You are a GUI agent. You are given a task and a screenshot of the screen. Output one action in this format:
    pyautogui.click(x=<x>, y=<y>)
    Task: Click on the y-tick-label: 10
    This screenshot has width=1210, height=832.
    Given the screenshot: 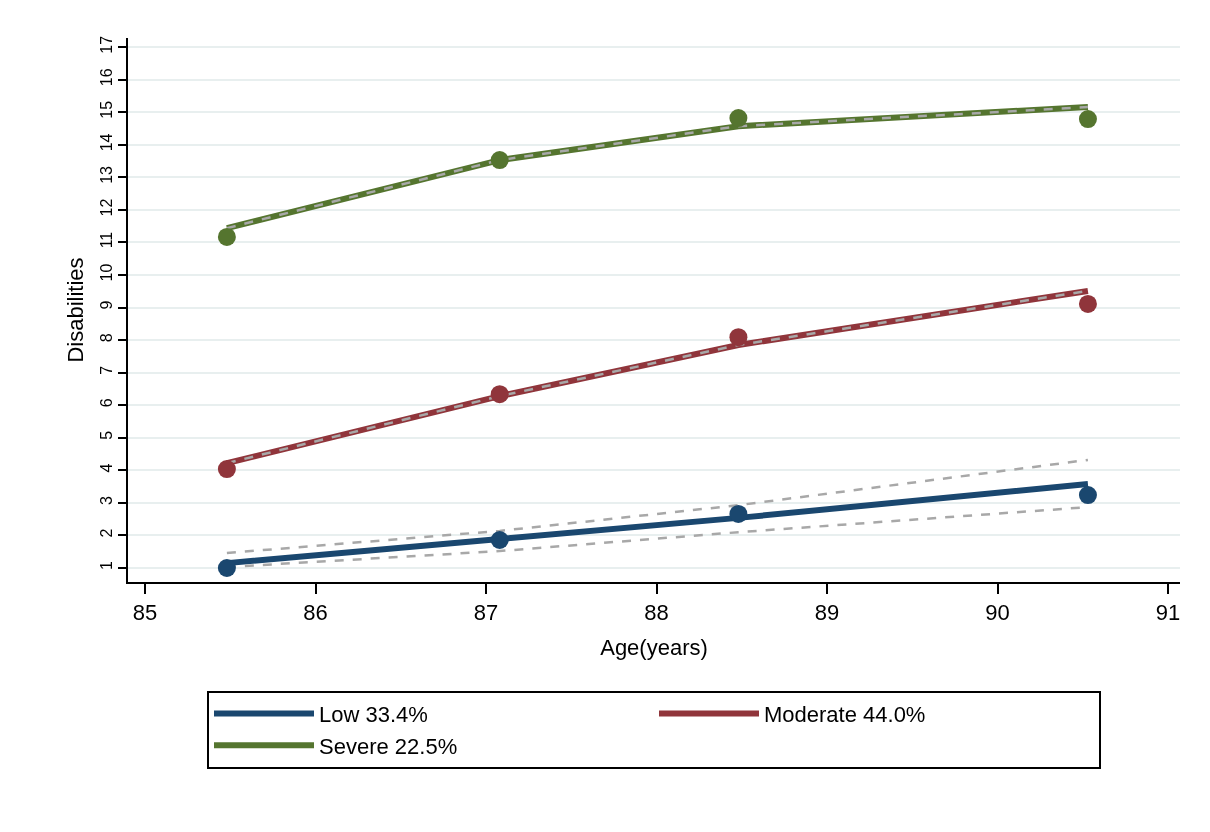 What is the action you would take?
    pyautogui.click(x=106, y=272)
    